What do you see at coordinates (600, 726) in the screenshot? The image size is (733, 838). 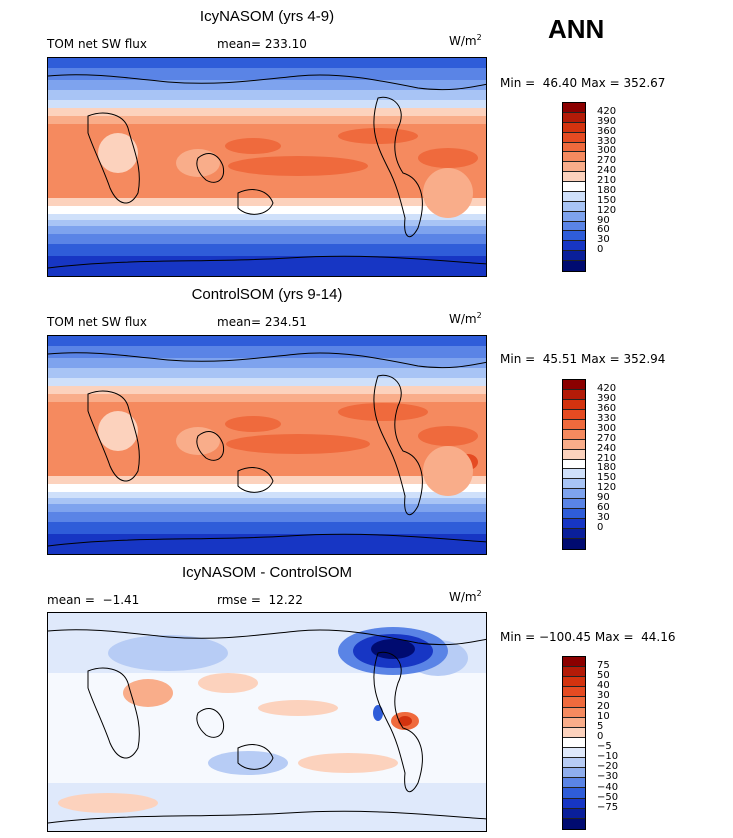 I see `colorbar-tick-label: 5` at bounding box center [600, 726].